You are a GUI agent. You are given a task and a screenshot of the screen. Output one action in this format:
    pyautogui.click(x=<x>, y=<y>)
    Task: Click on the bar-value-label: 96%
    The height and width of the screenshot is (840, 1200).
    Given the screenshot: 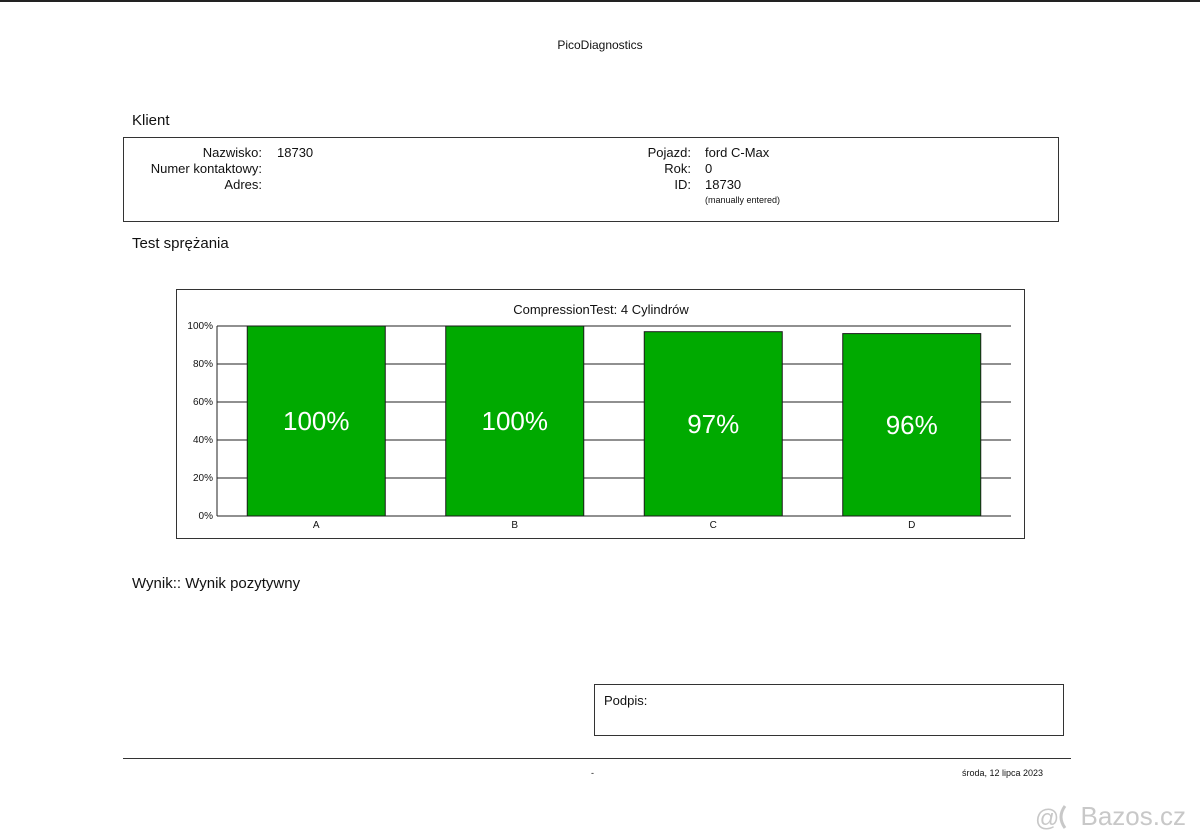 What is the action you would take?
    pyautogui.click(x=912, y=425)
    